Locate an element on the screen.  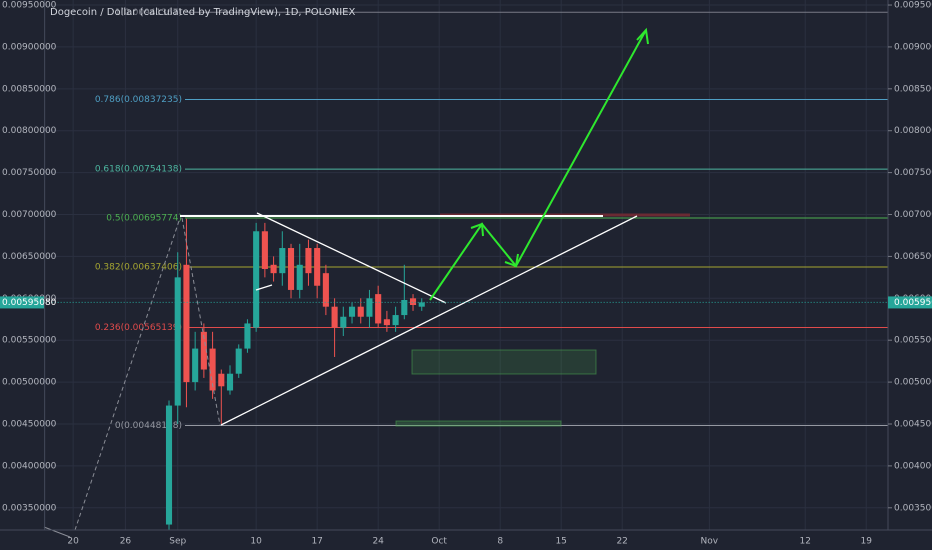
x-tick-label: 20 is located at coordinates (73, 542).